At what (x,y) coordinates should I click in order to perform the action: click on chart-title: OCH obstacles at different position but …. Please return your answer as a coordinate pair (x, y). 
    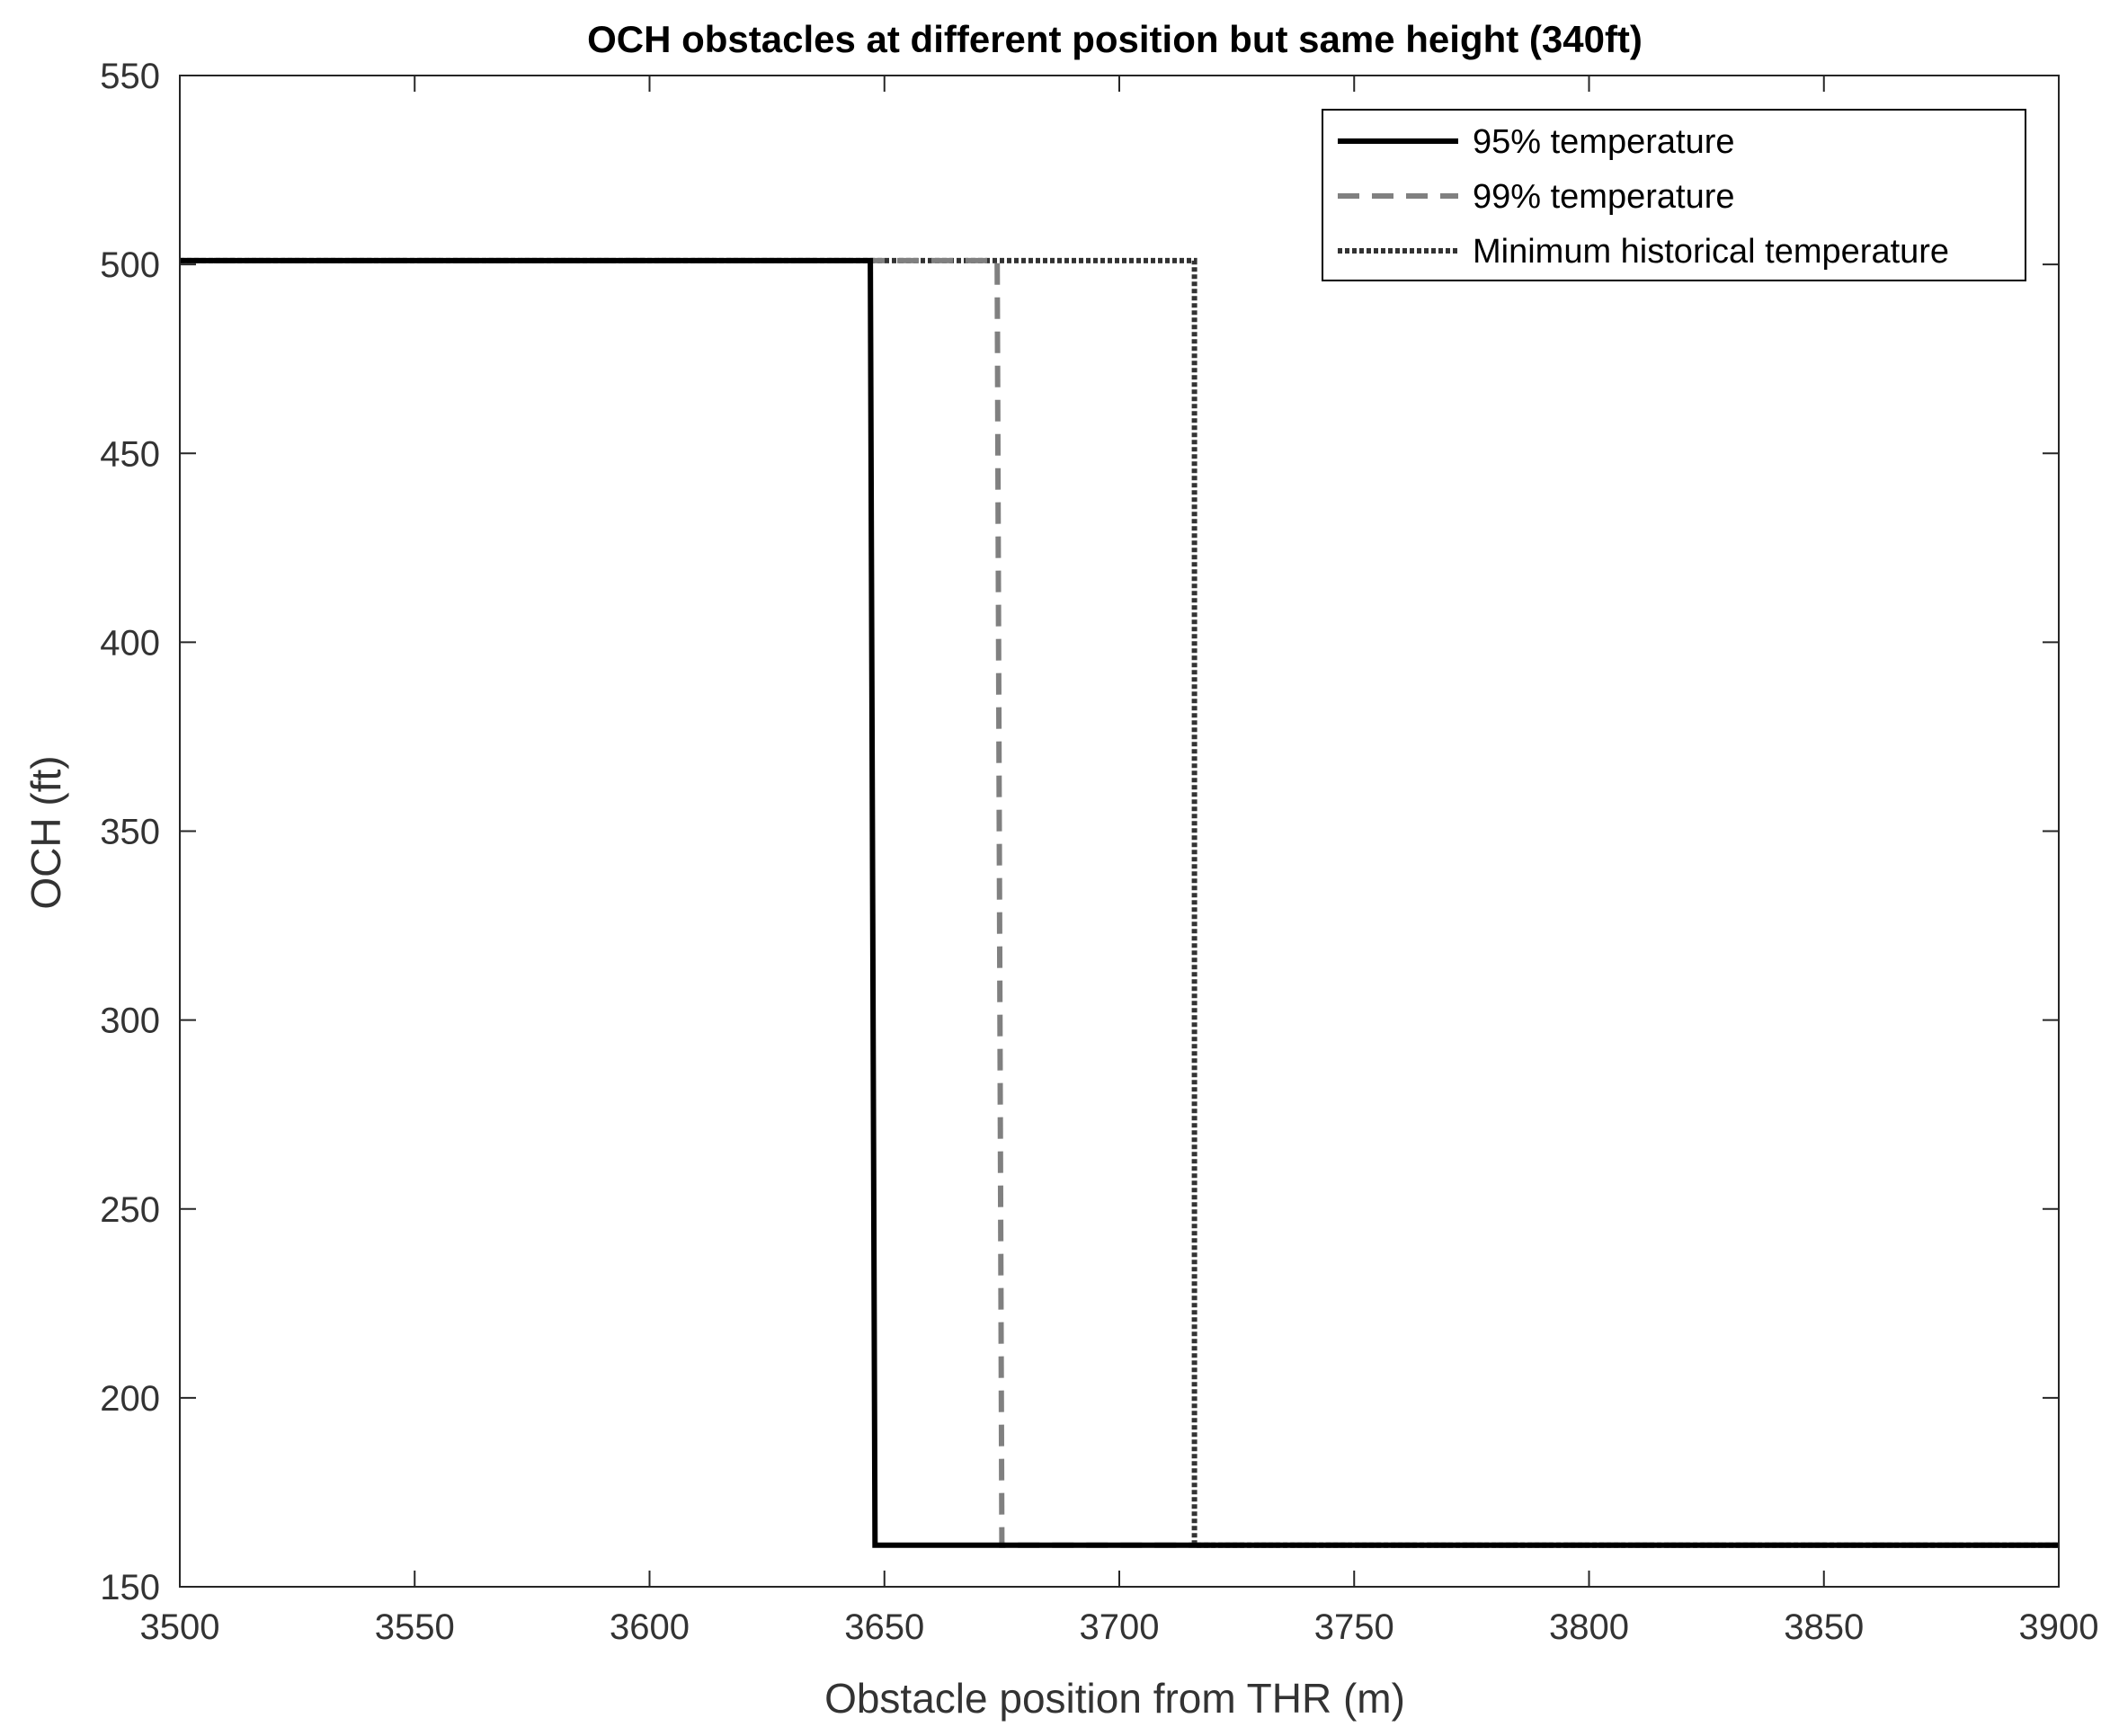
    Looking at the image, I should click on (1115, 39).